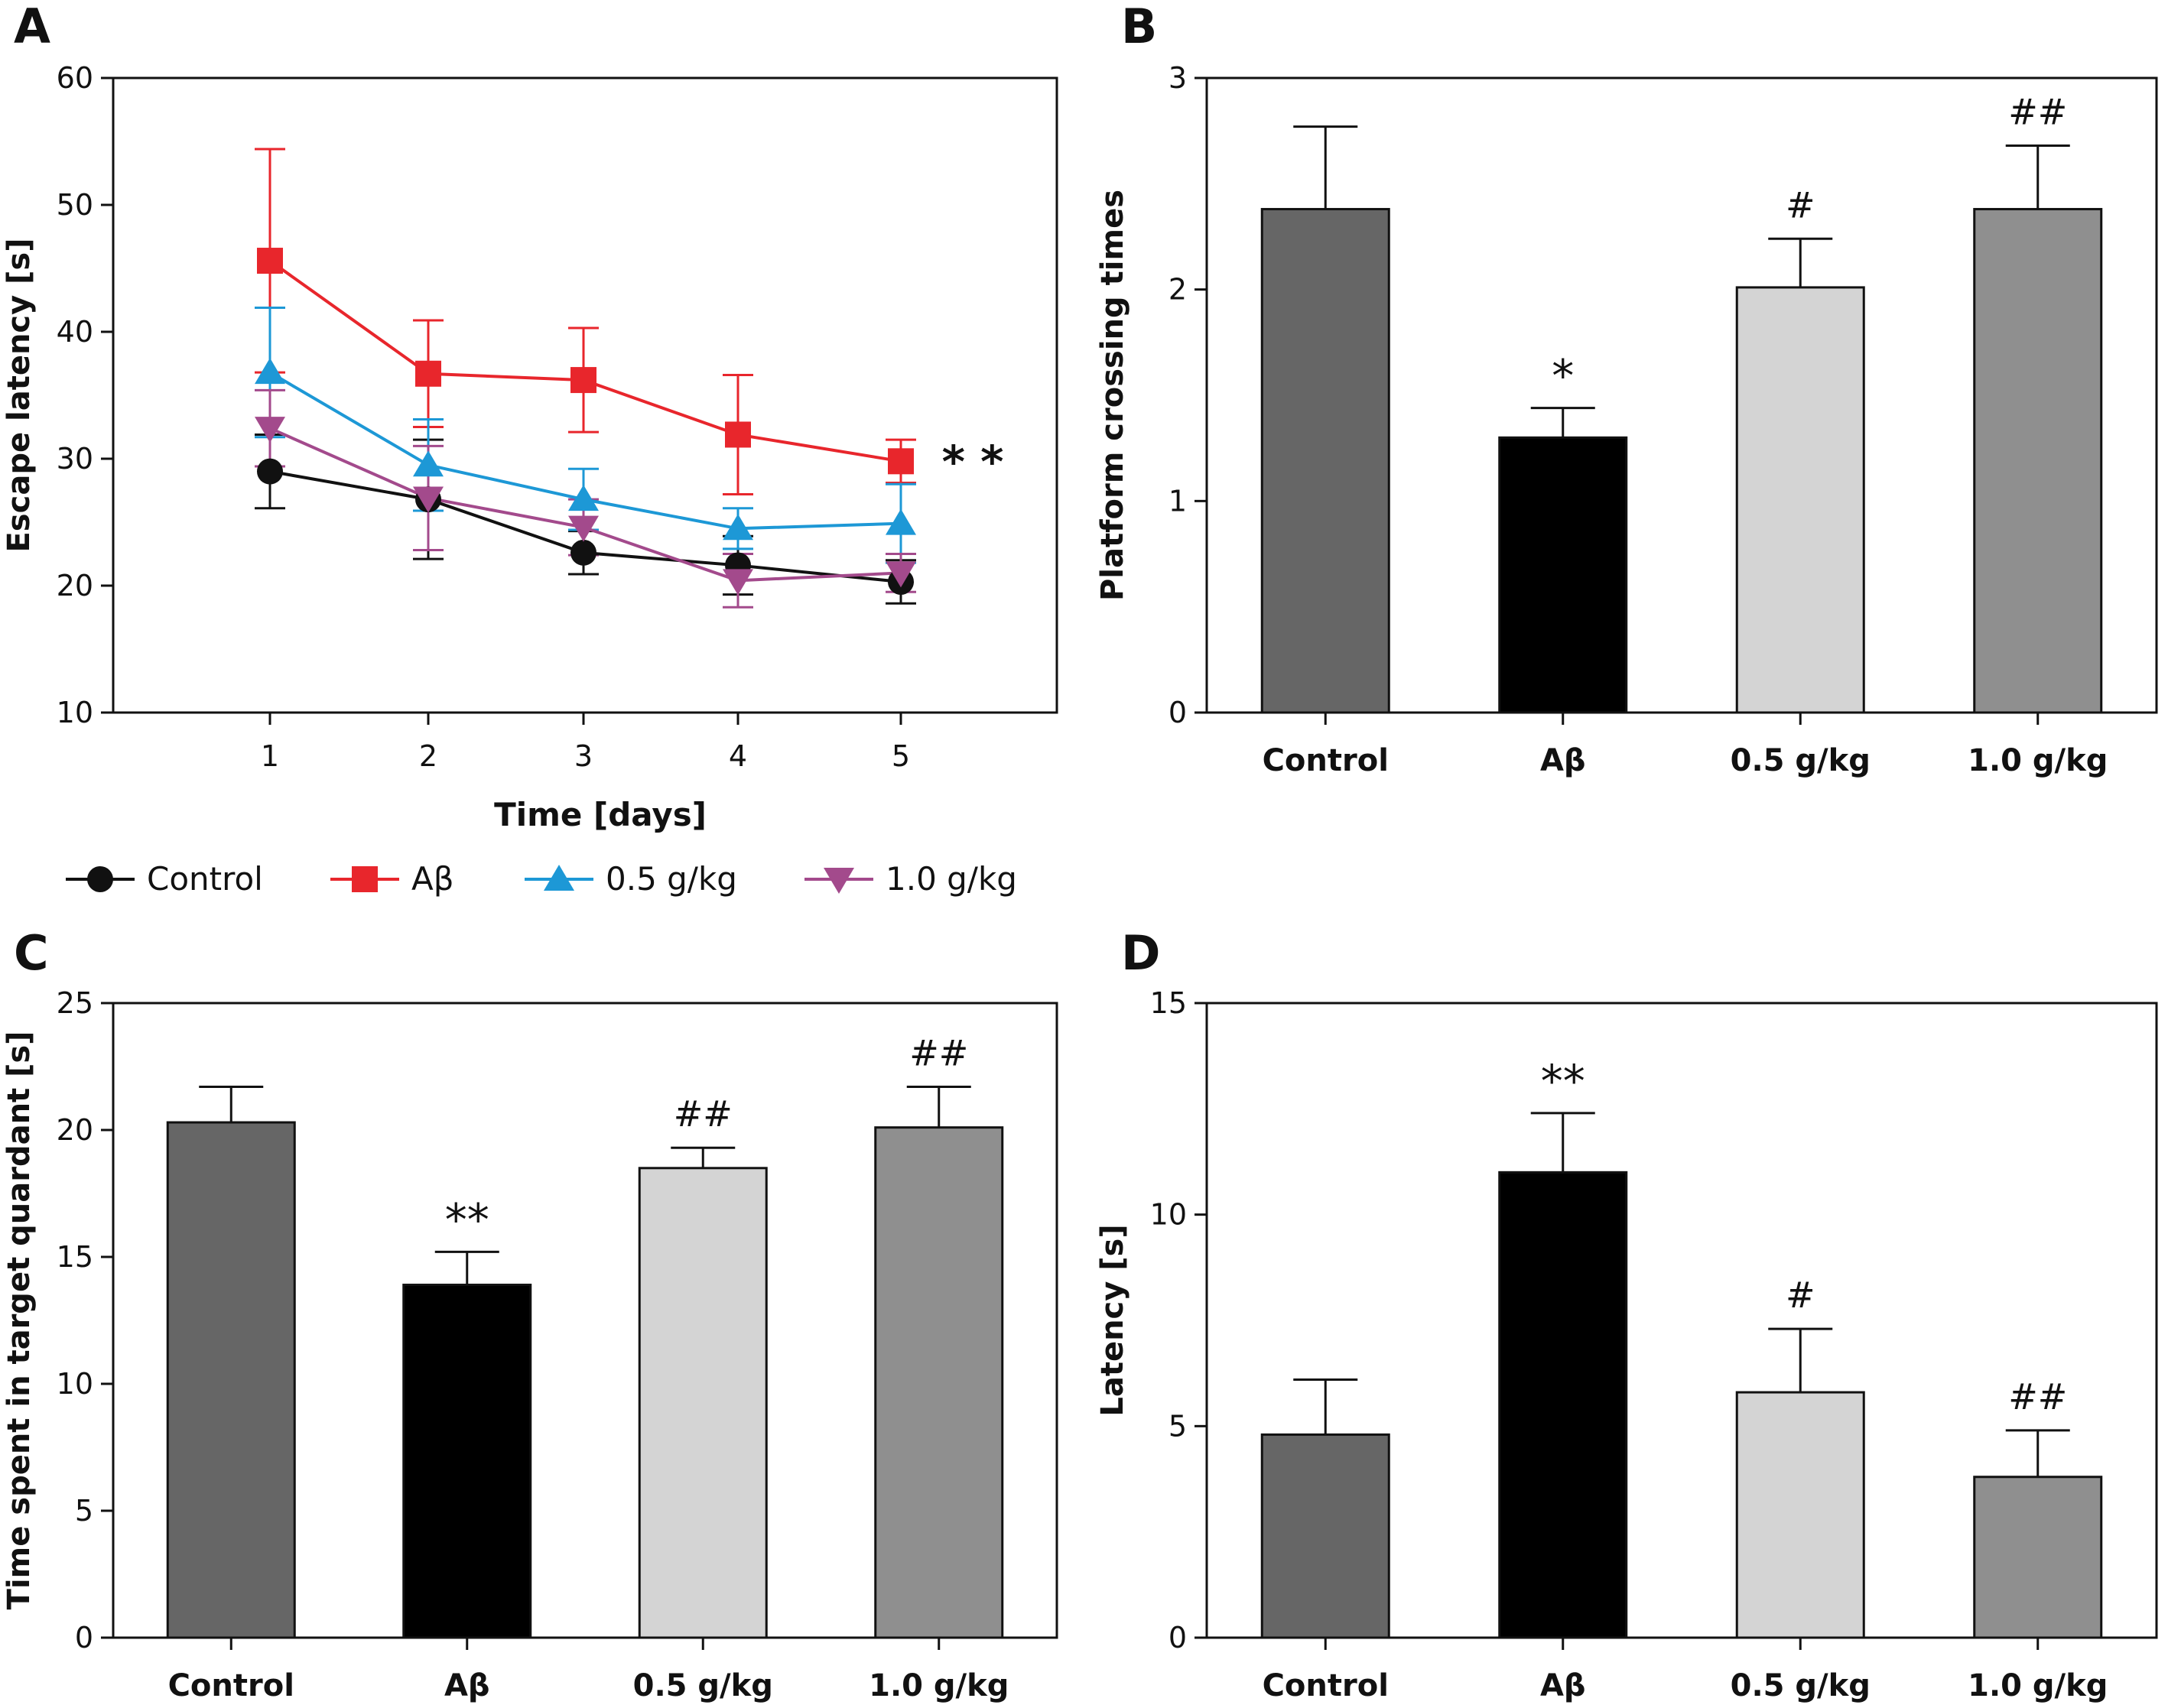 The width and height of the screenshot is (2181, 1708). What do you see at coordinates (583, 756) in the screenshot?
I see `x-tick-label: 3` at bounding box center [583, 756].